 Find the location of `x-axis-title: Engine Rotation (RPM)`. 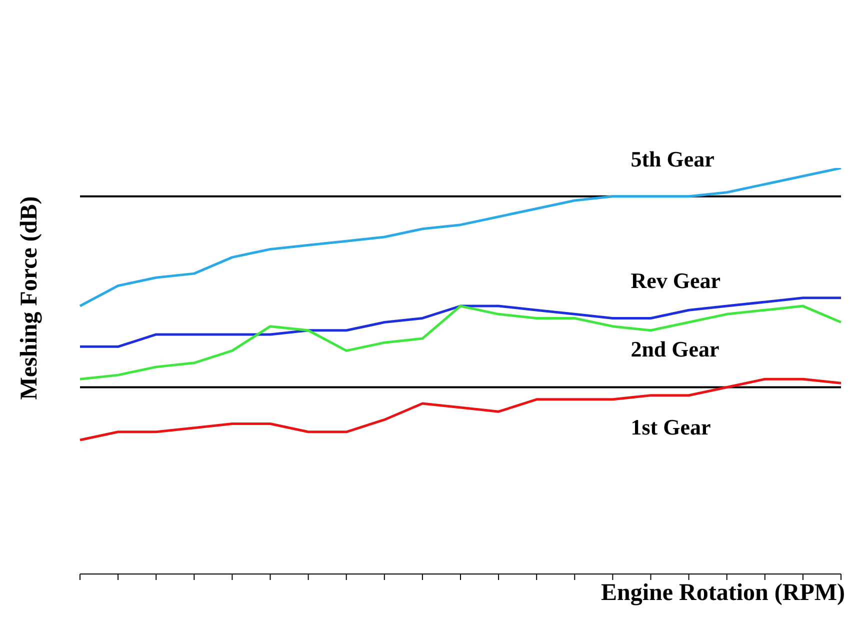

x-axis-title: Engine Rotation (RPM) is located at coordinates (723, 593).